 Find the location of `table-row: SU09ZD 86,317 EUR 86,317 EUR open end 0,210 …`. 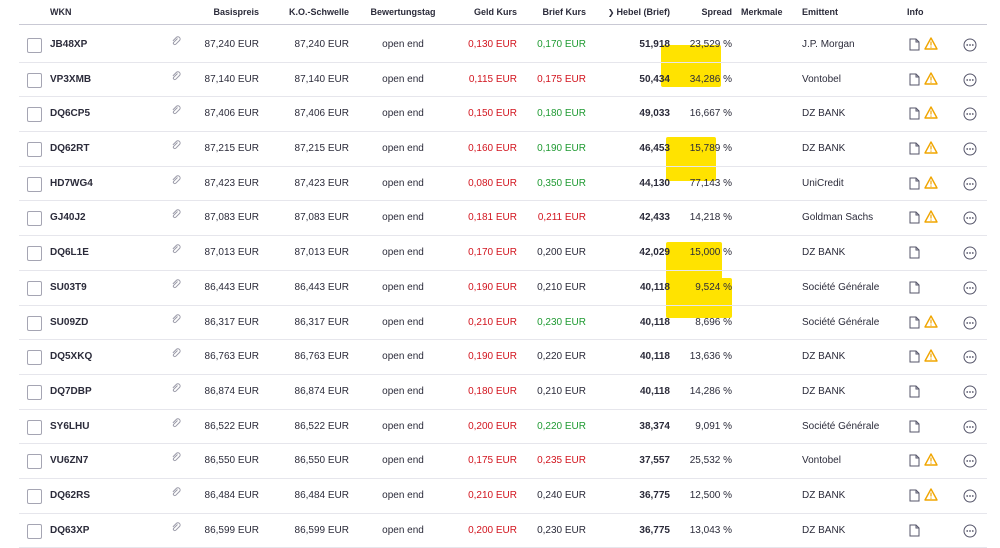

table-row: SU09ZD 86,317 EUR 86,317 EUR open end 0,210 … is located at coordinates (503, 323).